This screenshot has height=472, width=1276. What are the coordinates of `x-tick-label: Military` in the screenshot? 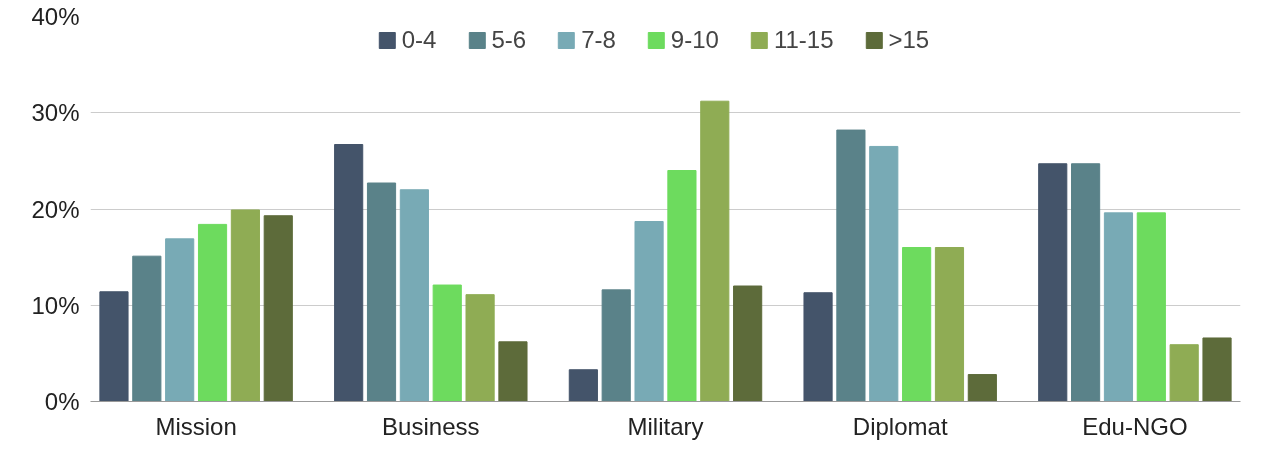 It's located at (665, 426).